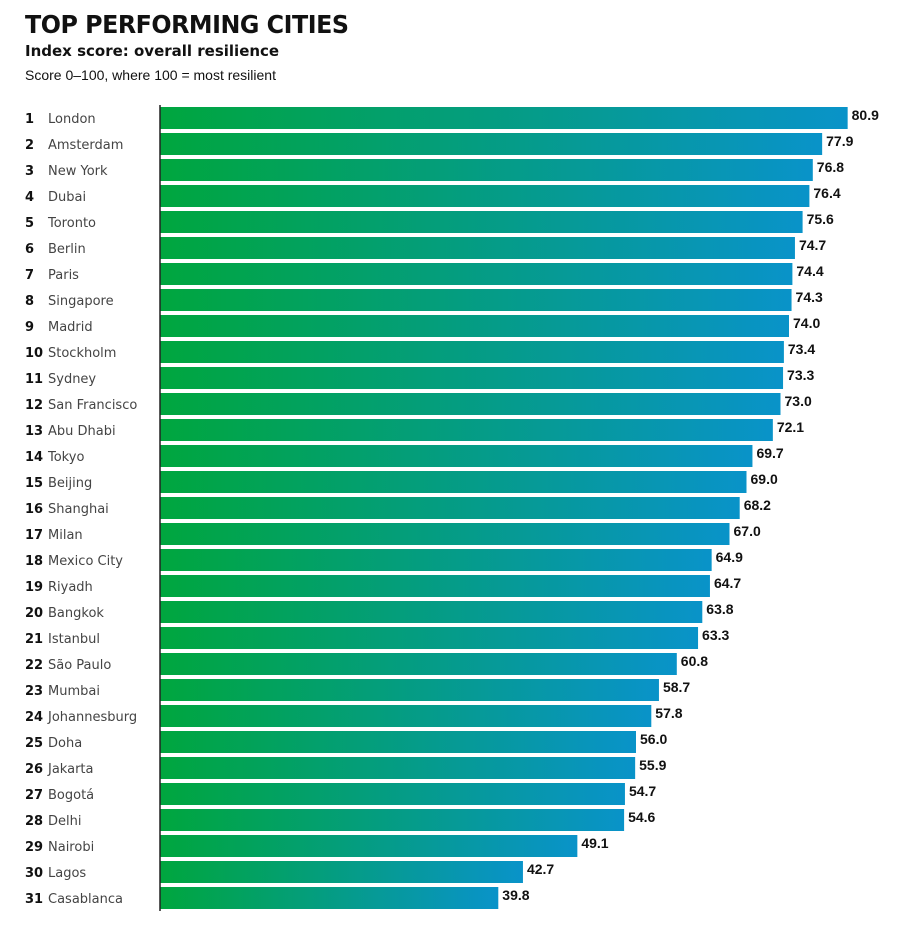 The height and width of the screenshot is (926, 900). What do you see at coordinates (63, 275) in the screenshot?
I see `category-label: Paris` at bounding box center [63, 275].